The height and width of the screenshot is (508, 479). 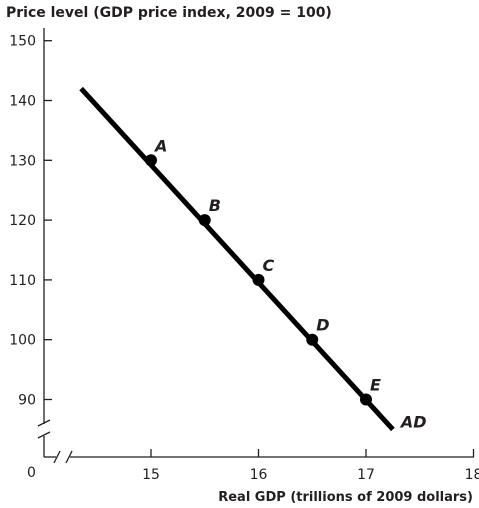 I want to click on x-axis-ticks: 15 16 17 18, so click(x=310, y=466).